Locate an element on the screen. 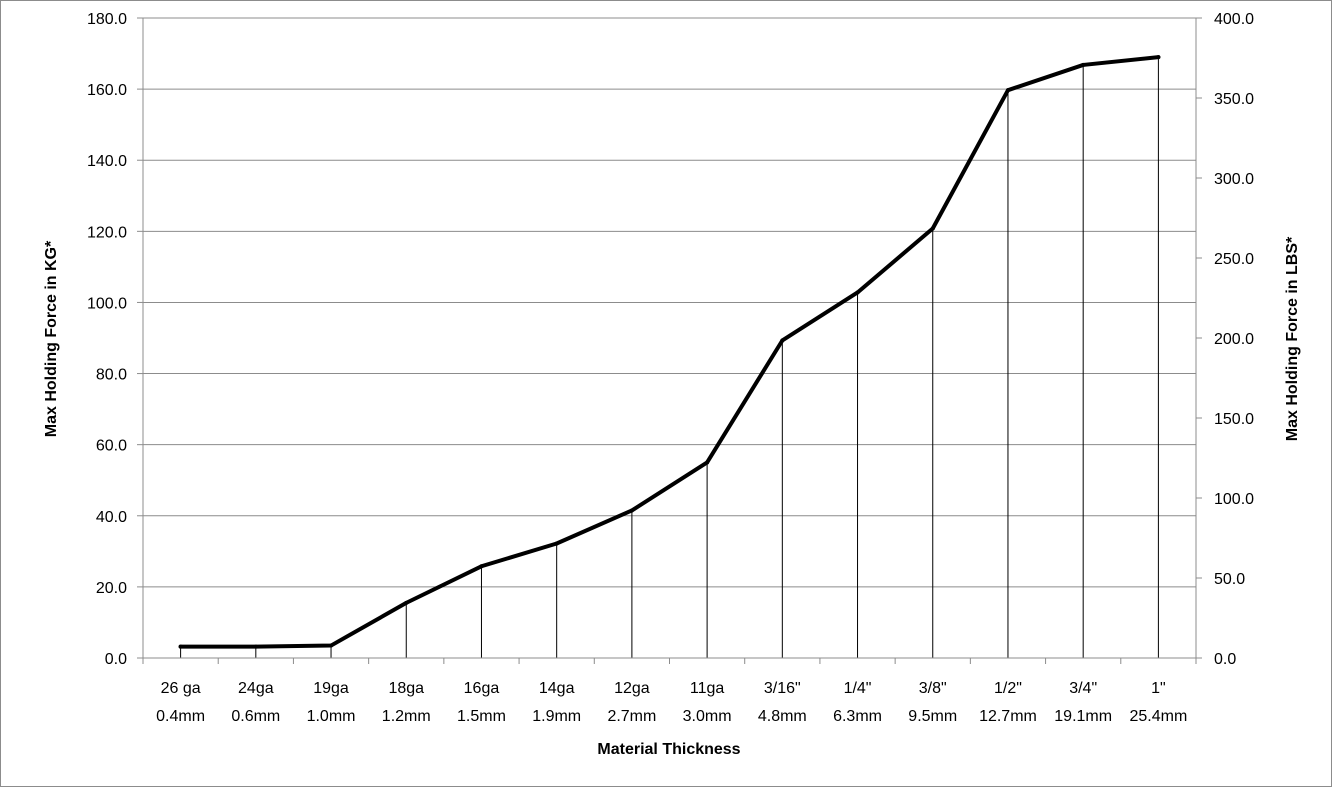 Image resolution: width=1332 pixels, height=788 pixels. y-tick-label: 80.0 is located at coordinates (111, 375).